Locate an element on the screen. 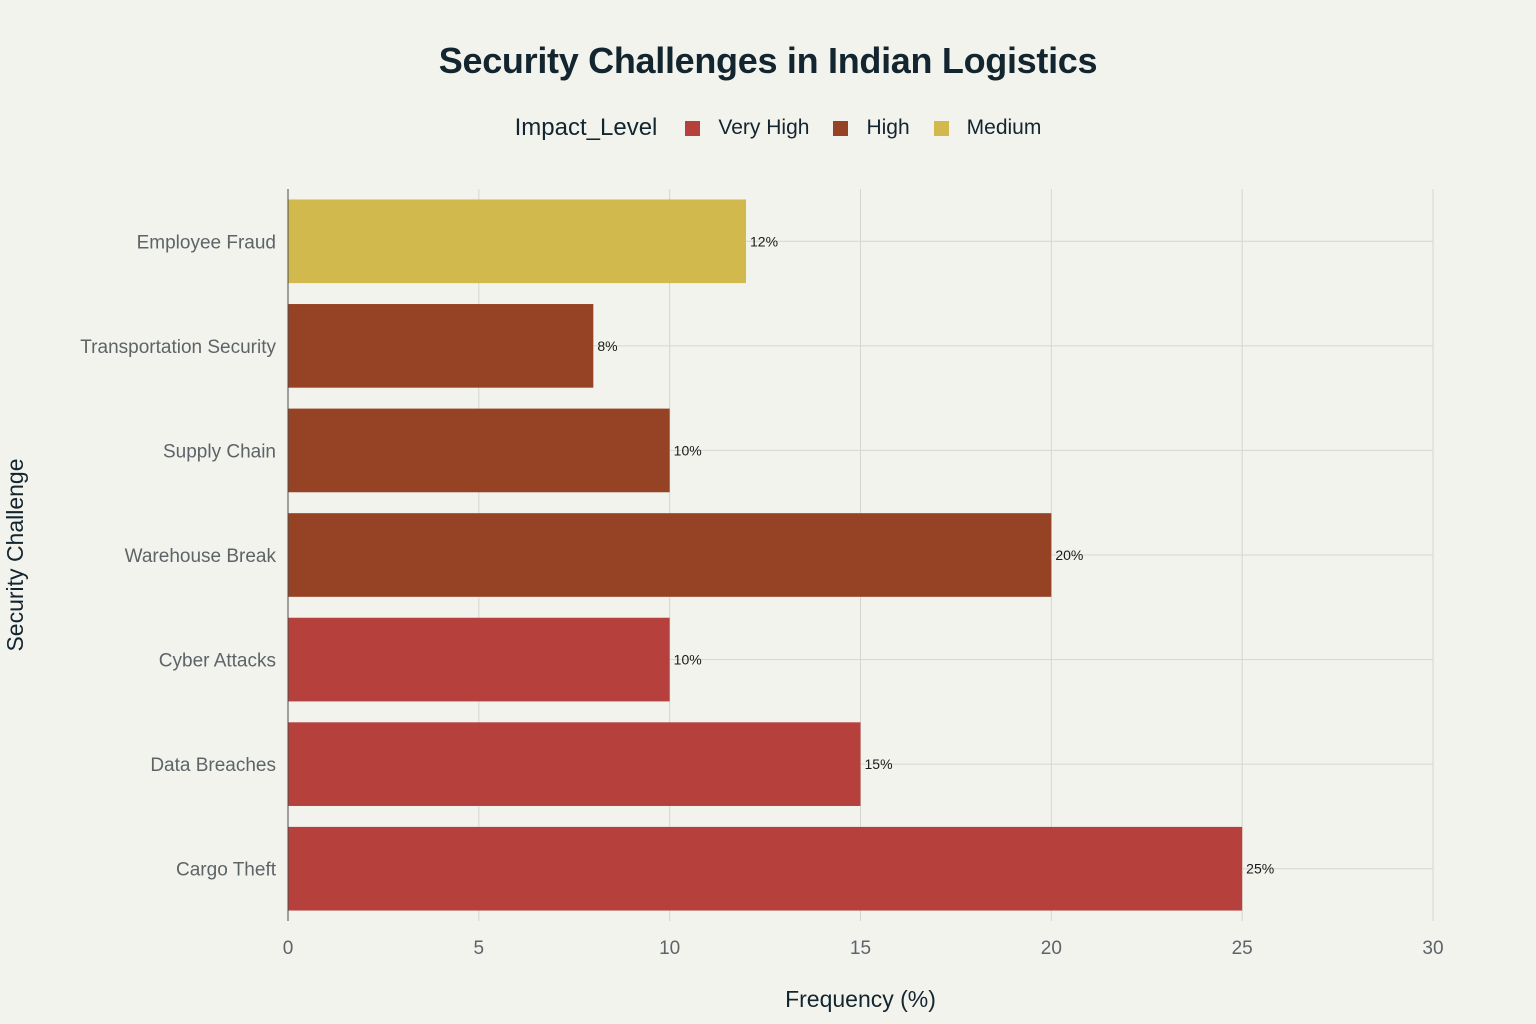 The width and height of the screenshot is (1536, 1024). data-label: 8% is located at coordinates (607, 346).